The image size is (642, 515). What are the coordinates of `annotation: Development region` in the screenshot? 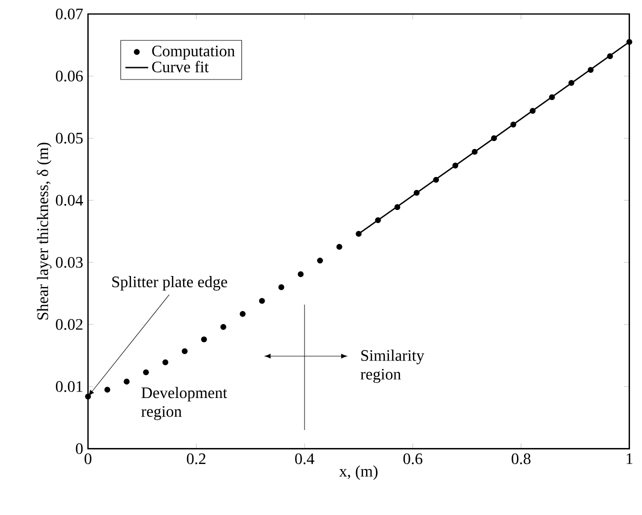 It's located at (184, 403).